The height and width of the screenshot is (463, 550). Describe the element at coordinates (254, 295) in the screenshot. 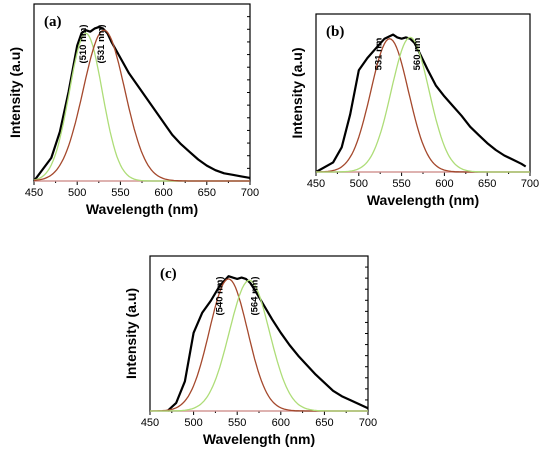

I see `peak-label: (564 nm)` at that location.